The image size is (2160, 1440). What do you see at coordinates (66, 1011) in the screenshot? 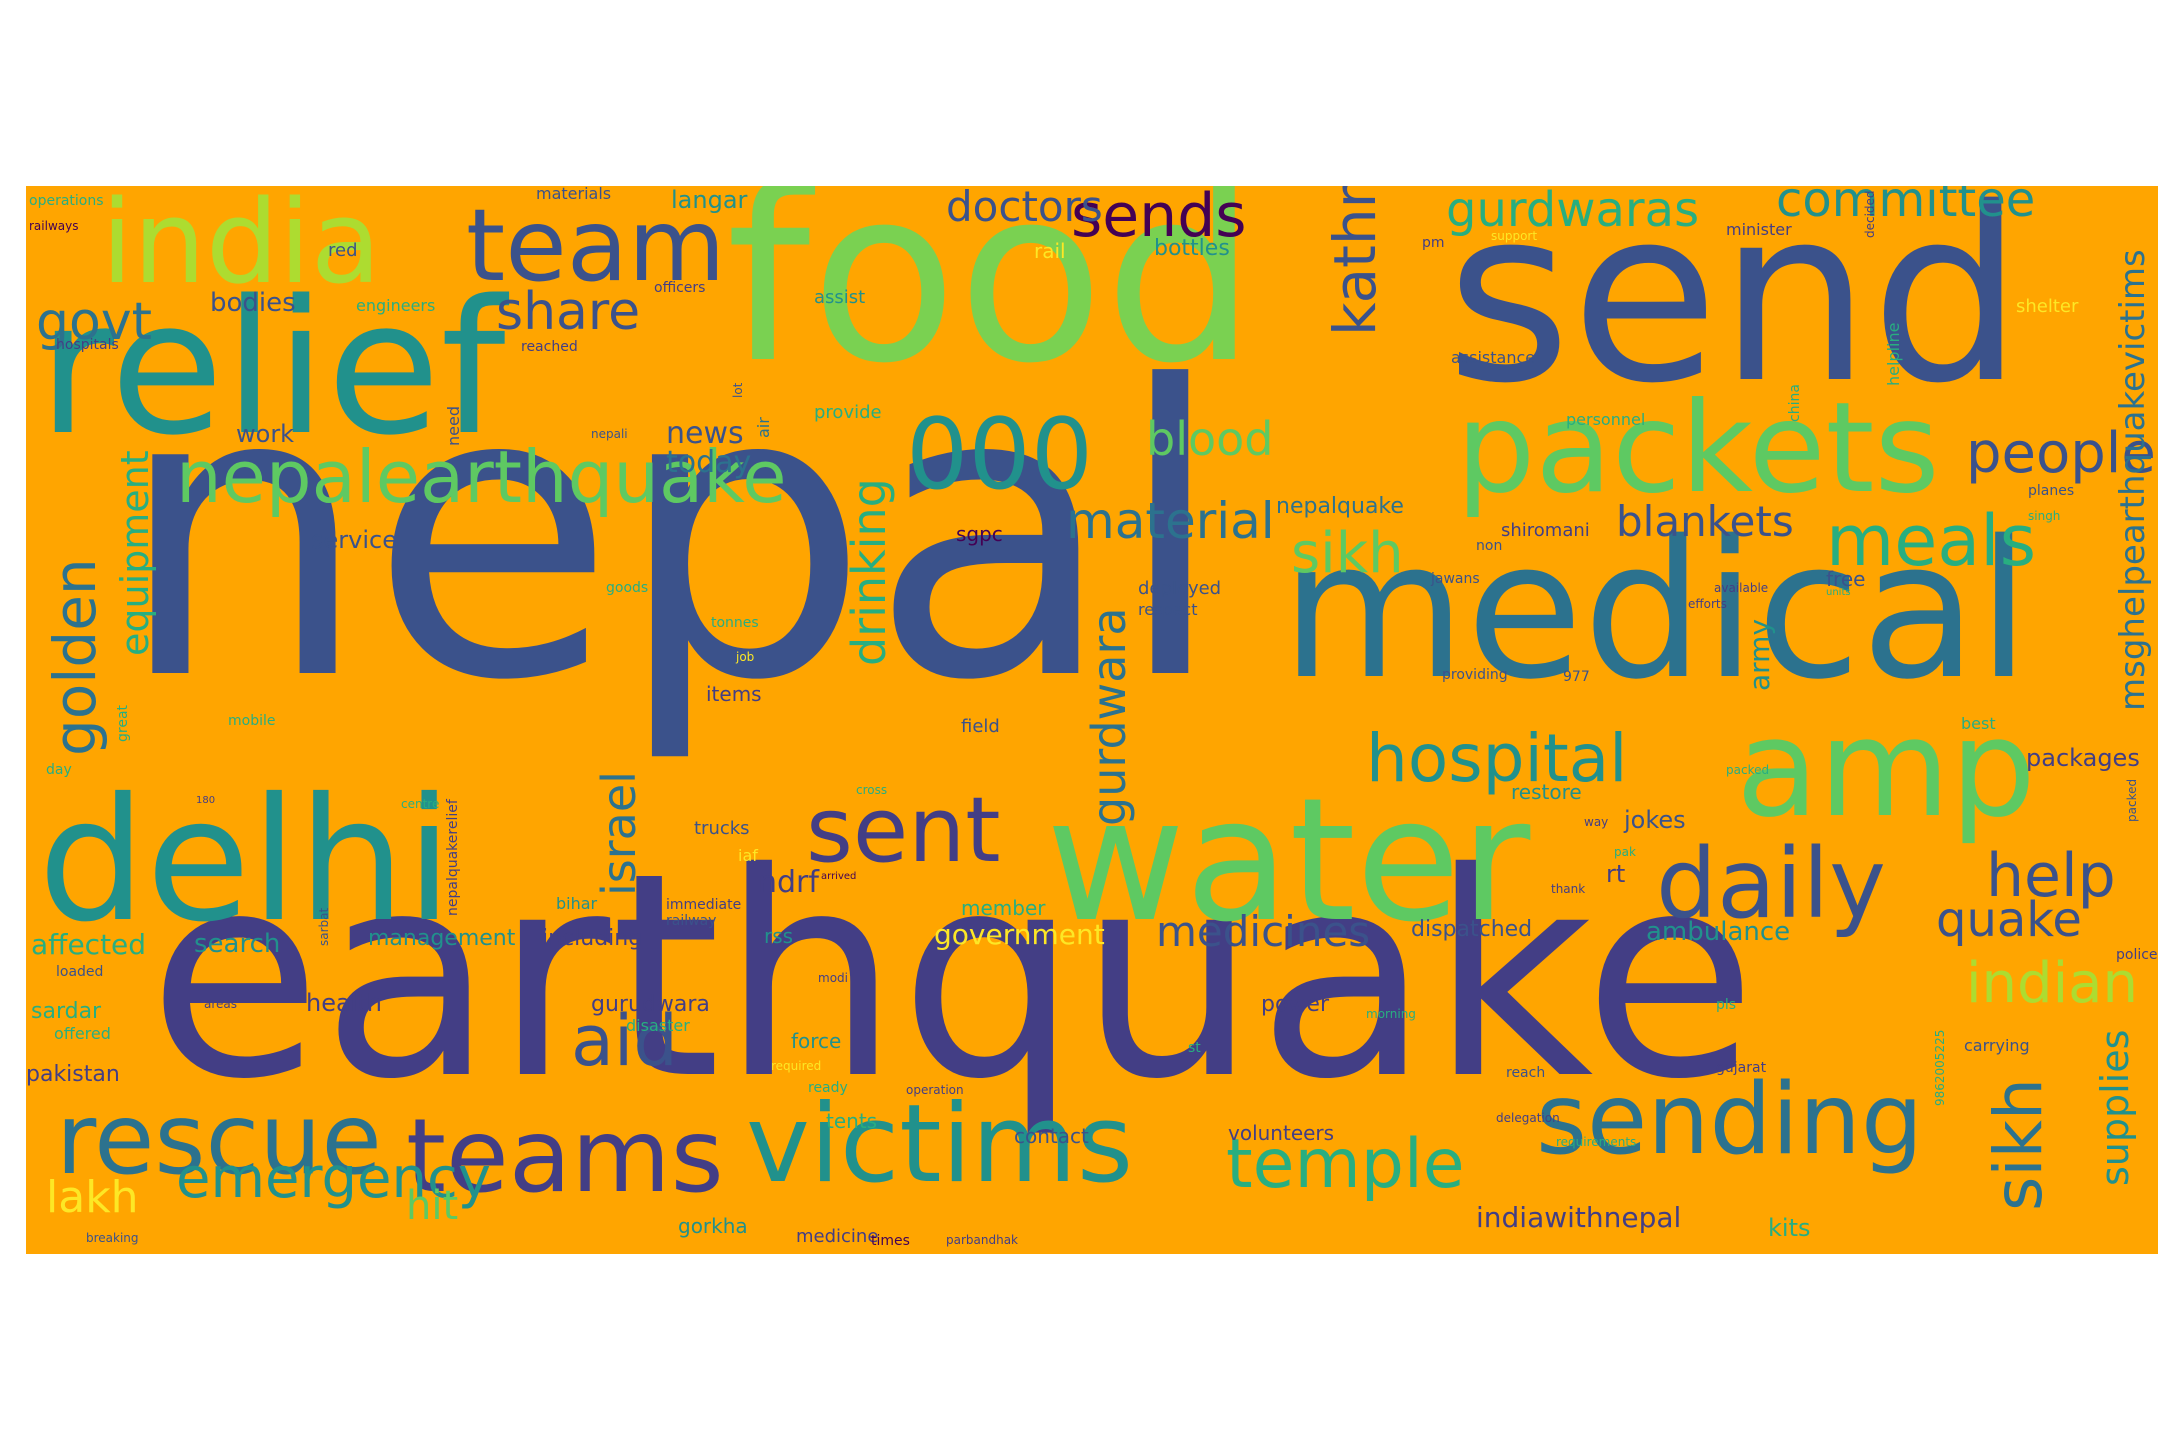
I see `word-sardar: sardar` at bounding box center [66, 1011].